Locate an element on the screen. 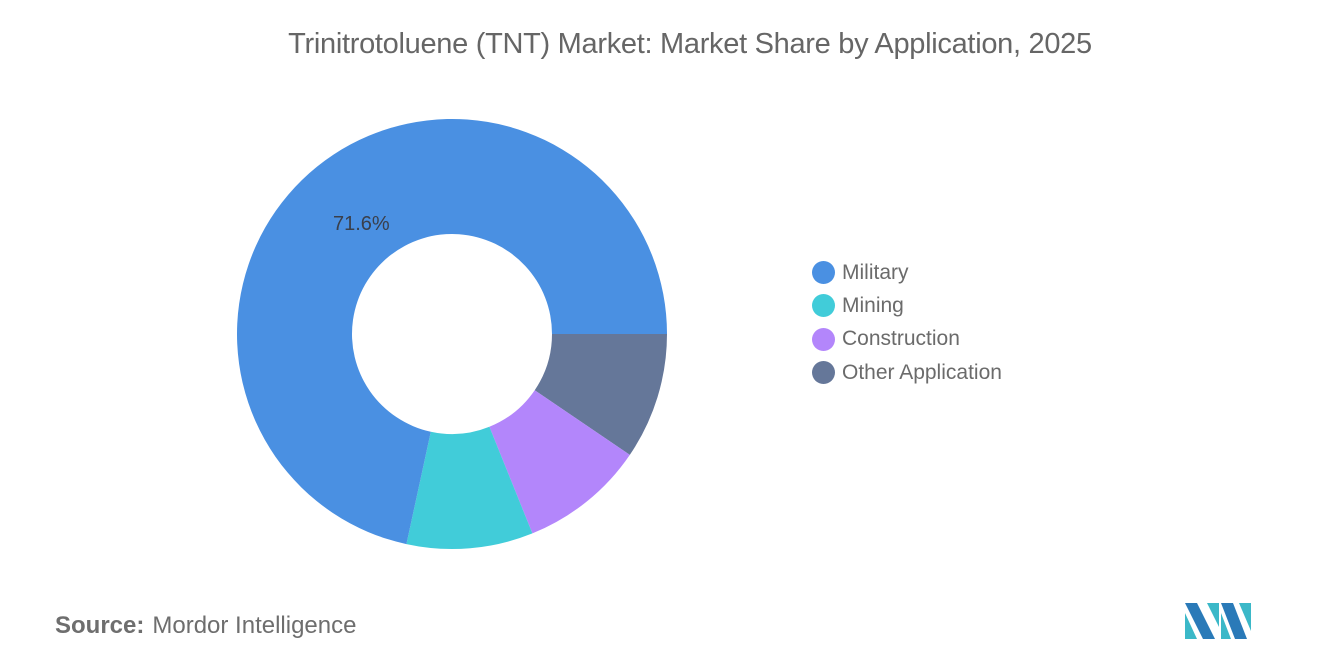 Image resolution: width=1320 pixels, height=665 pixels. legend-label: Construction is located at coordinates (901, 339).